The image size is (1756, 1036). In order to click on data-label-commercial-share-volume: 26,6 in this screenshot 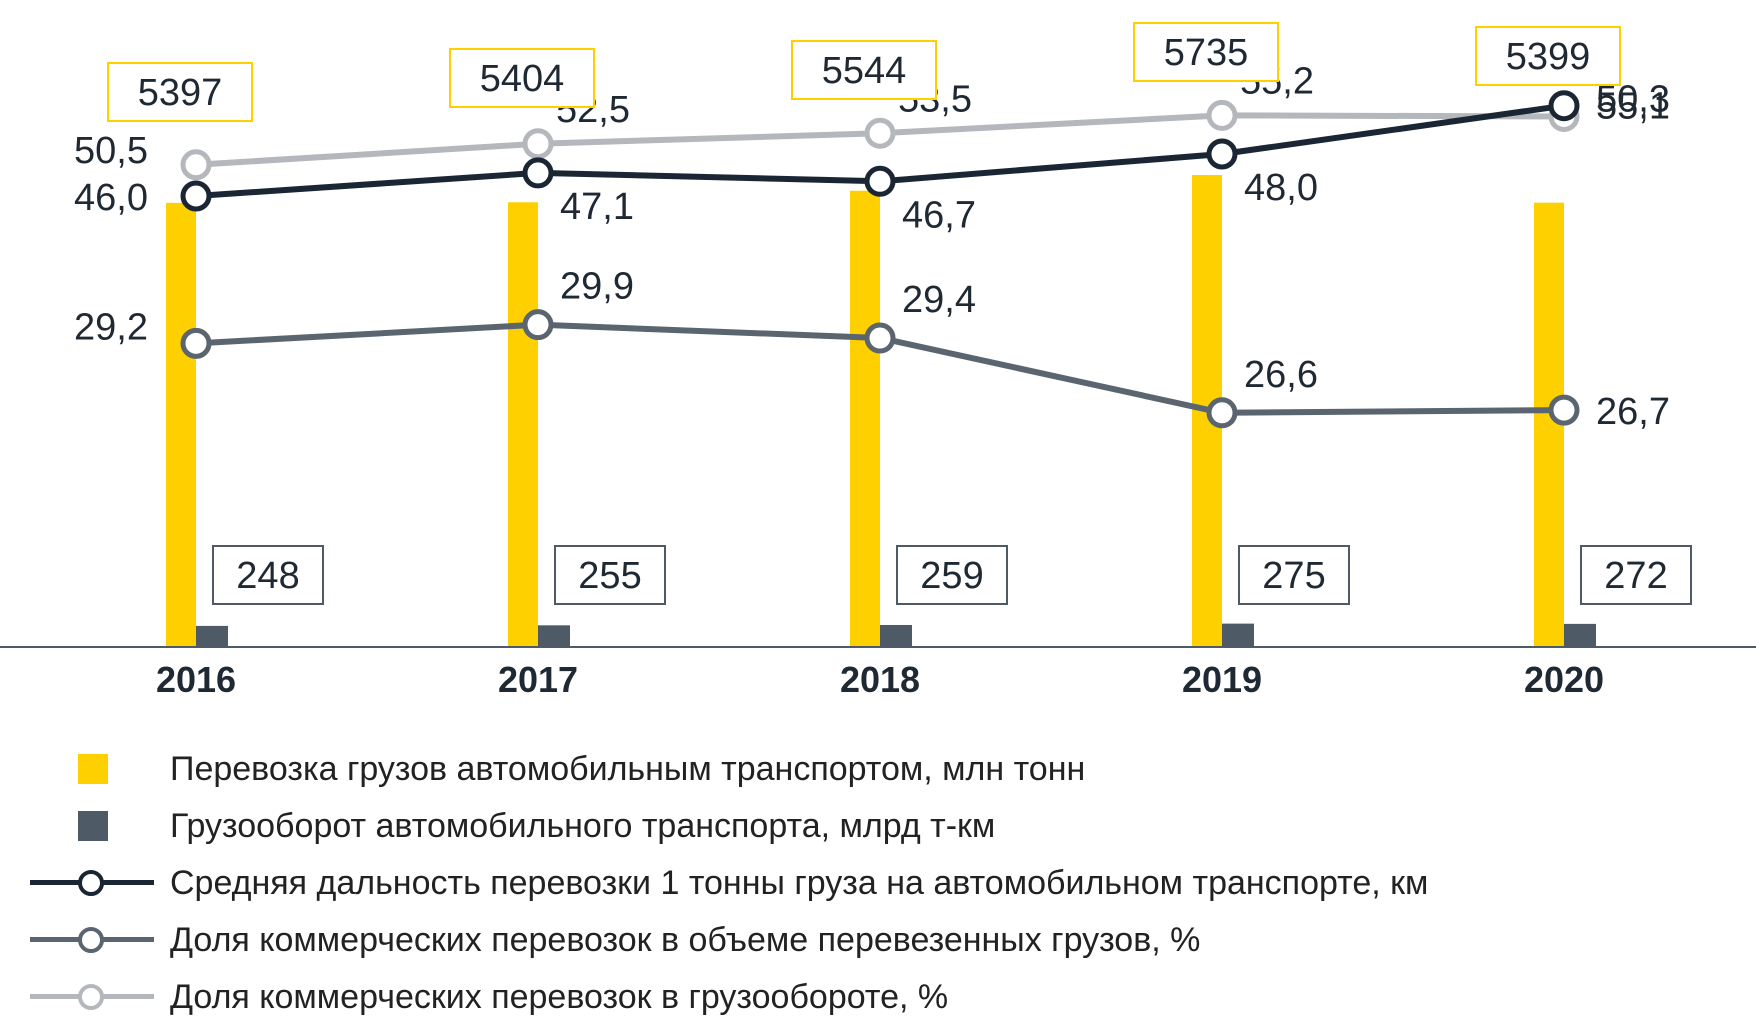, I will do `click(1281, 375)`.